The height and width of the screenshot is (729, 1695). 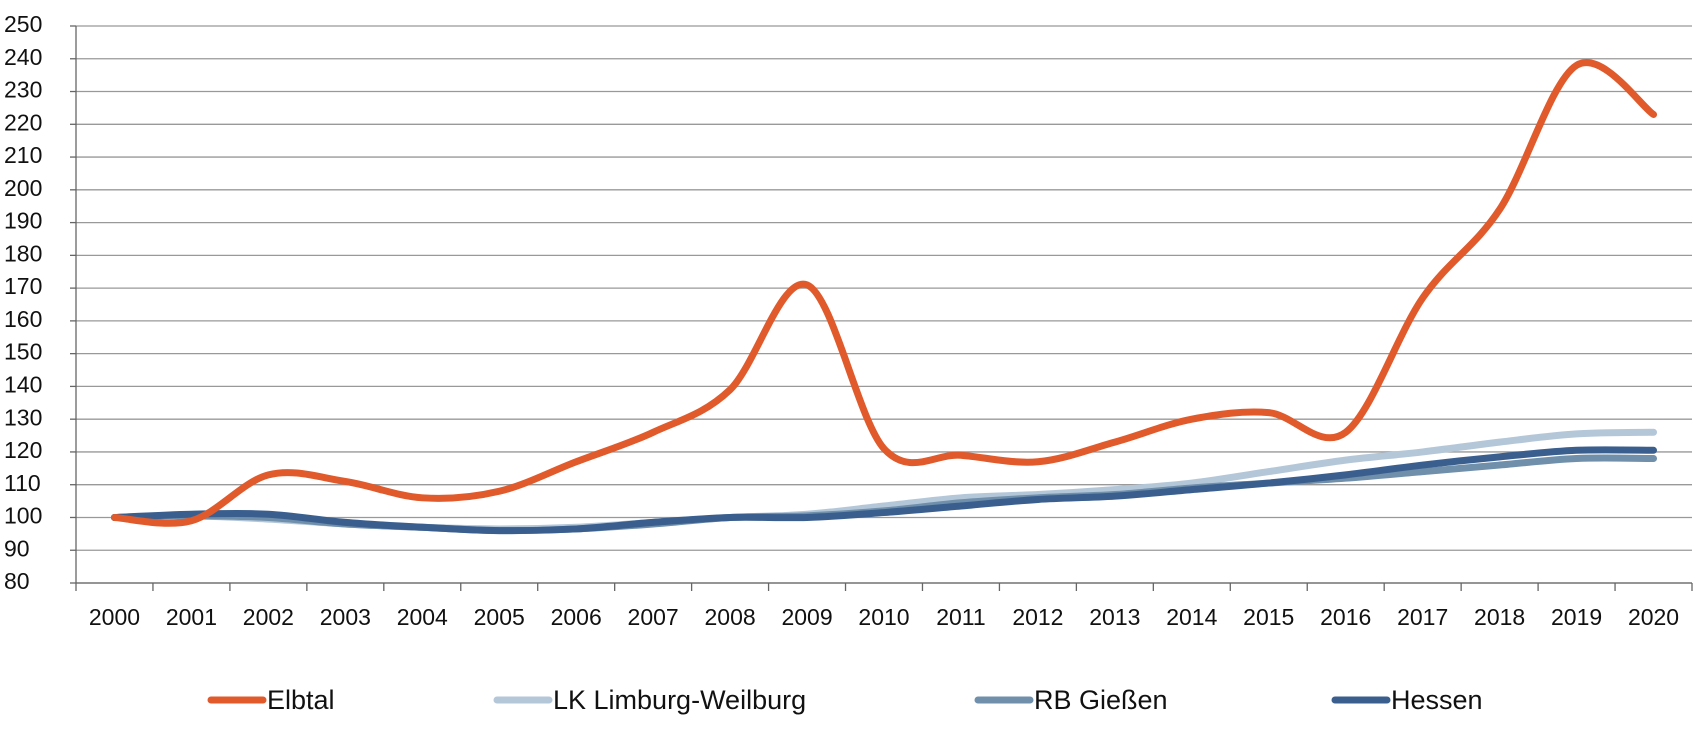 I want to click on x-tick-label: 2016, so click(x=1345, y=617).